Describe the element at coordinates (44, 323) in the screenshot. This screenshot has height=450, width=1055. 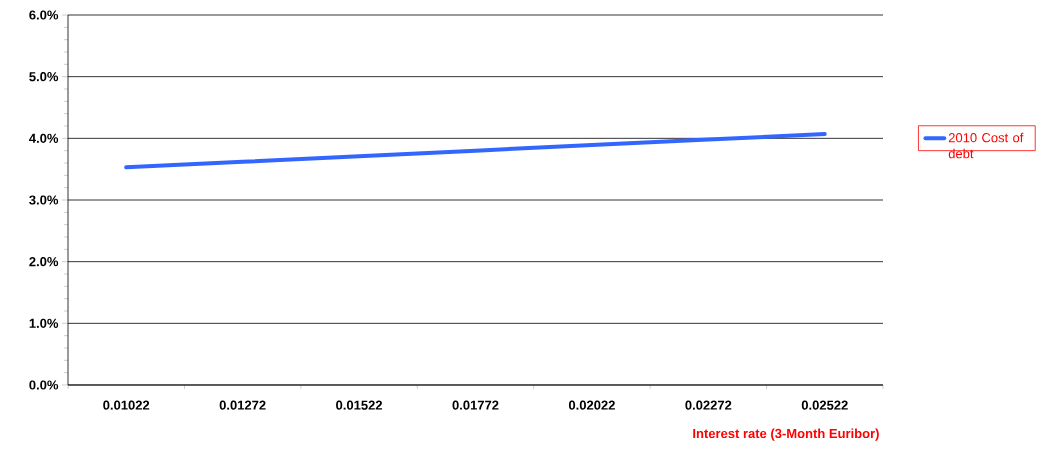
I see `y-tick-label: 1.0%` at that location.